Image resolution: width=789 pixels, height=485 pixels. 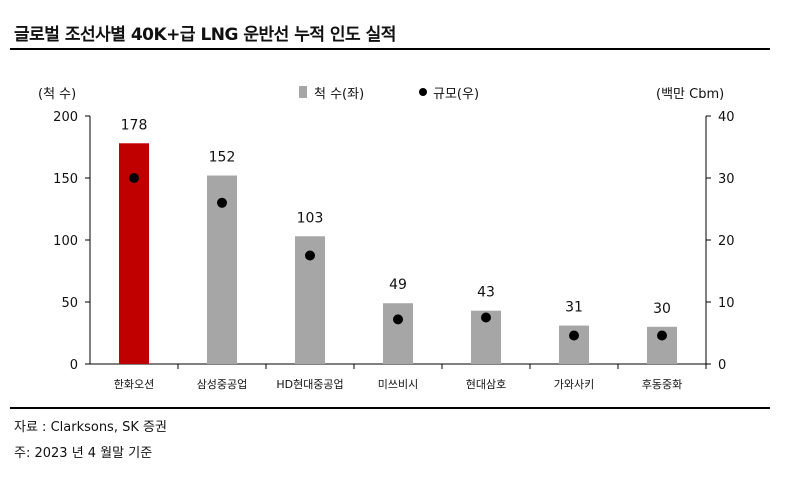 I want to click on chart-title: 글로벌 조선사별 40K+급 LNG 운반선 누적 인도 실적, so click(x=205, y=35).